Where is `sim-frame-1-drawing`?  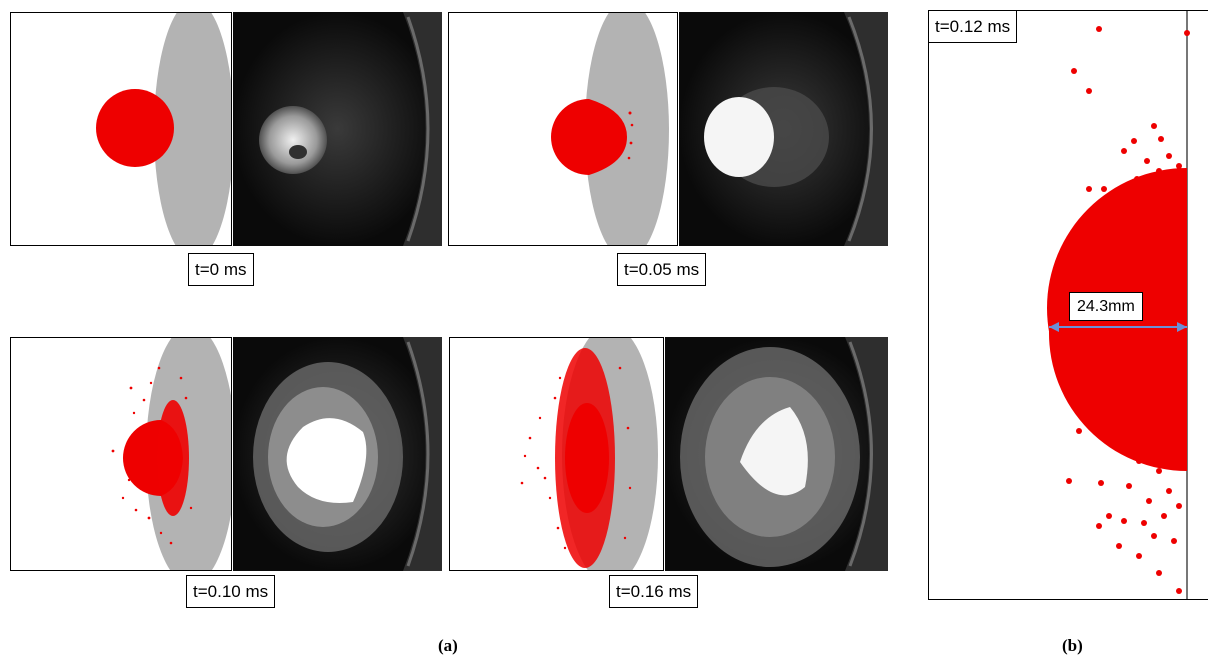 sim-frame-1-drawing is located at coordinates (163, 129).